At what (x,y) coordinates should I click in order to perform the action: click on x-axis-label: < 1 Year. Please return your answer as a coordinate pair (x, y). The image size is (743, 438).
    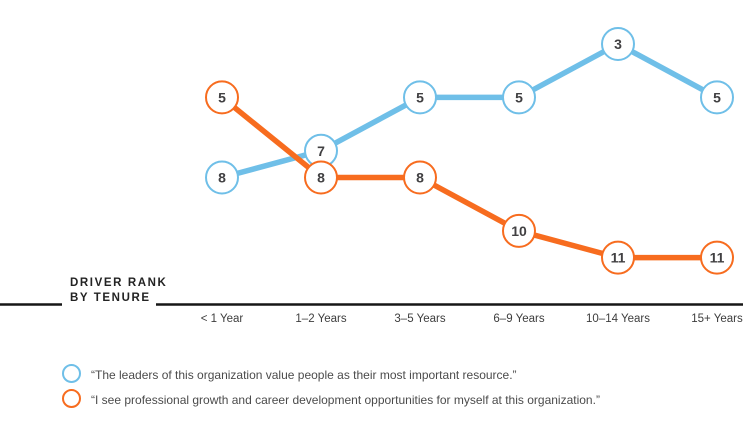
    Looking at the image, I should click on (222, 319).